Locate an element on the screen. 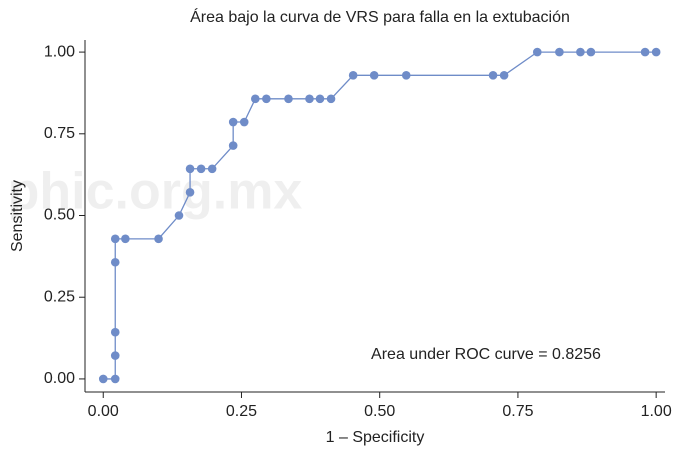 The height and width of the screenshot is (459, 677). x-tick-label: 0.75 is located at coordinates (517, 411).